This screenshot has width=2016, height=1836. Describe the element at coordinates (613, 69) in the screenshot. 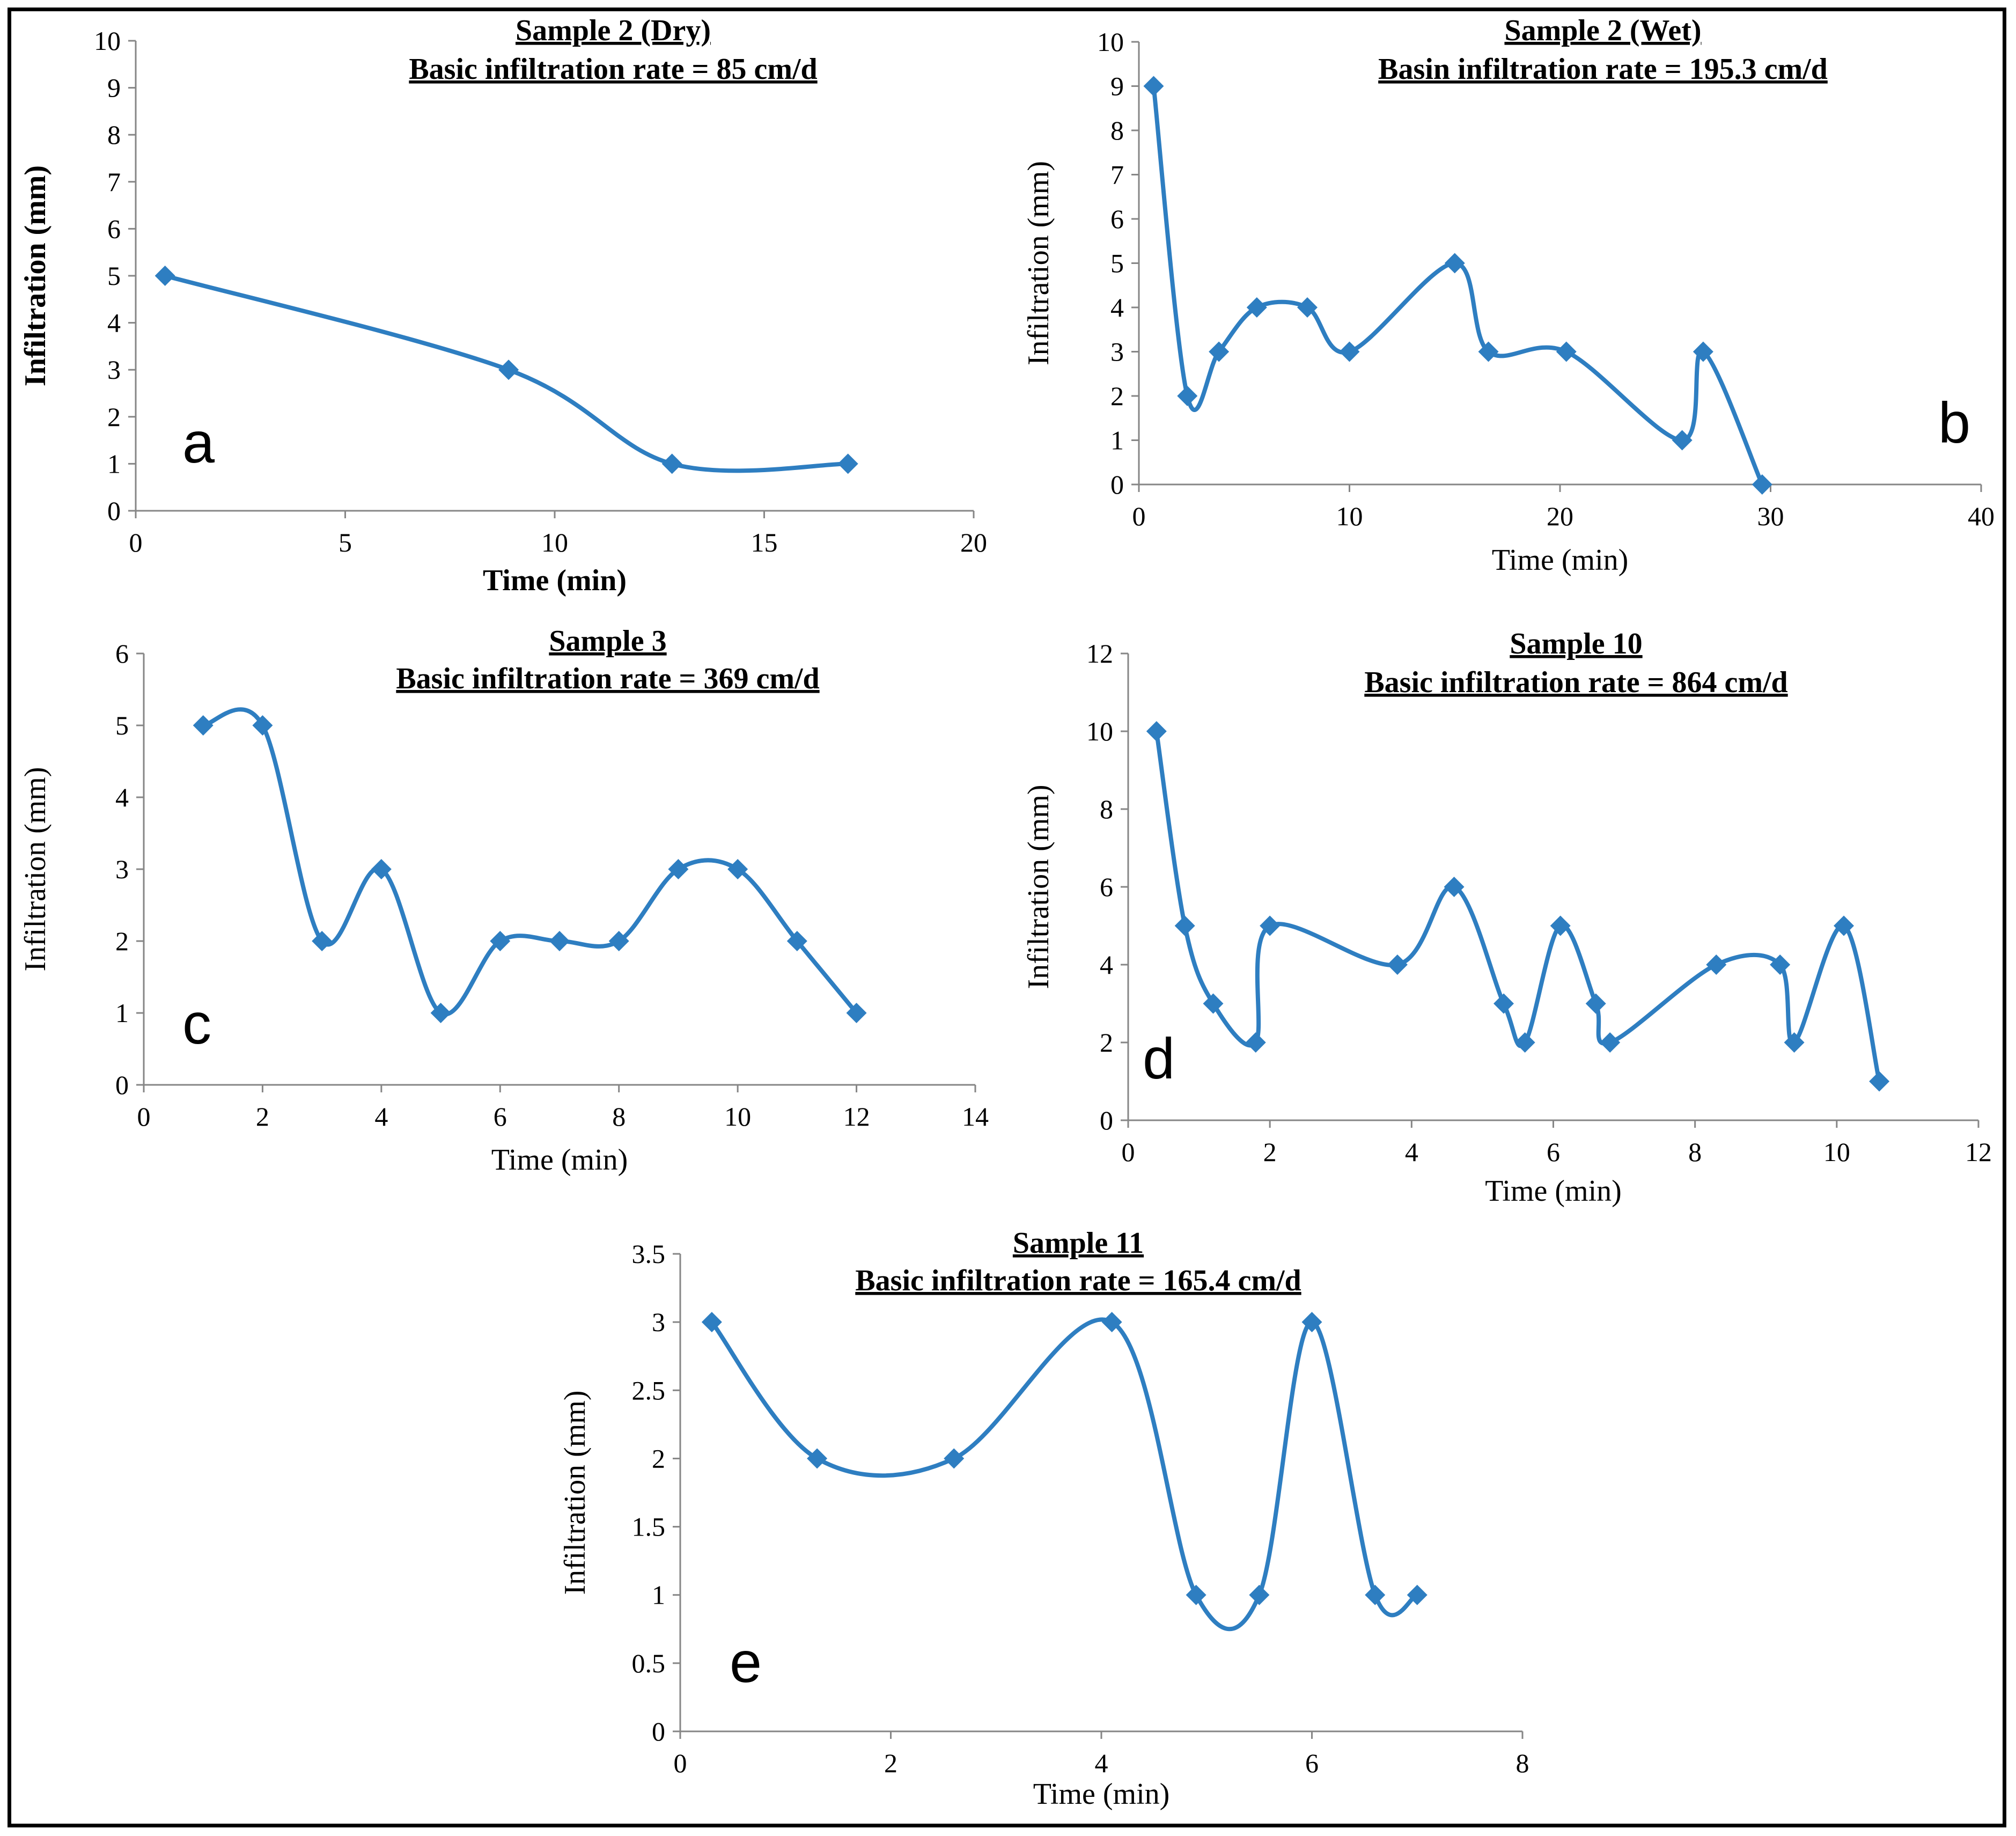

I see `chart-subtitle: Basic infiltration rate = 85 cm/d` at that location.